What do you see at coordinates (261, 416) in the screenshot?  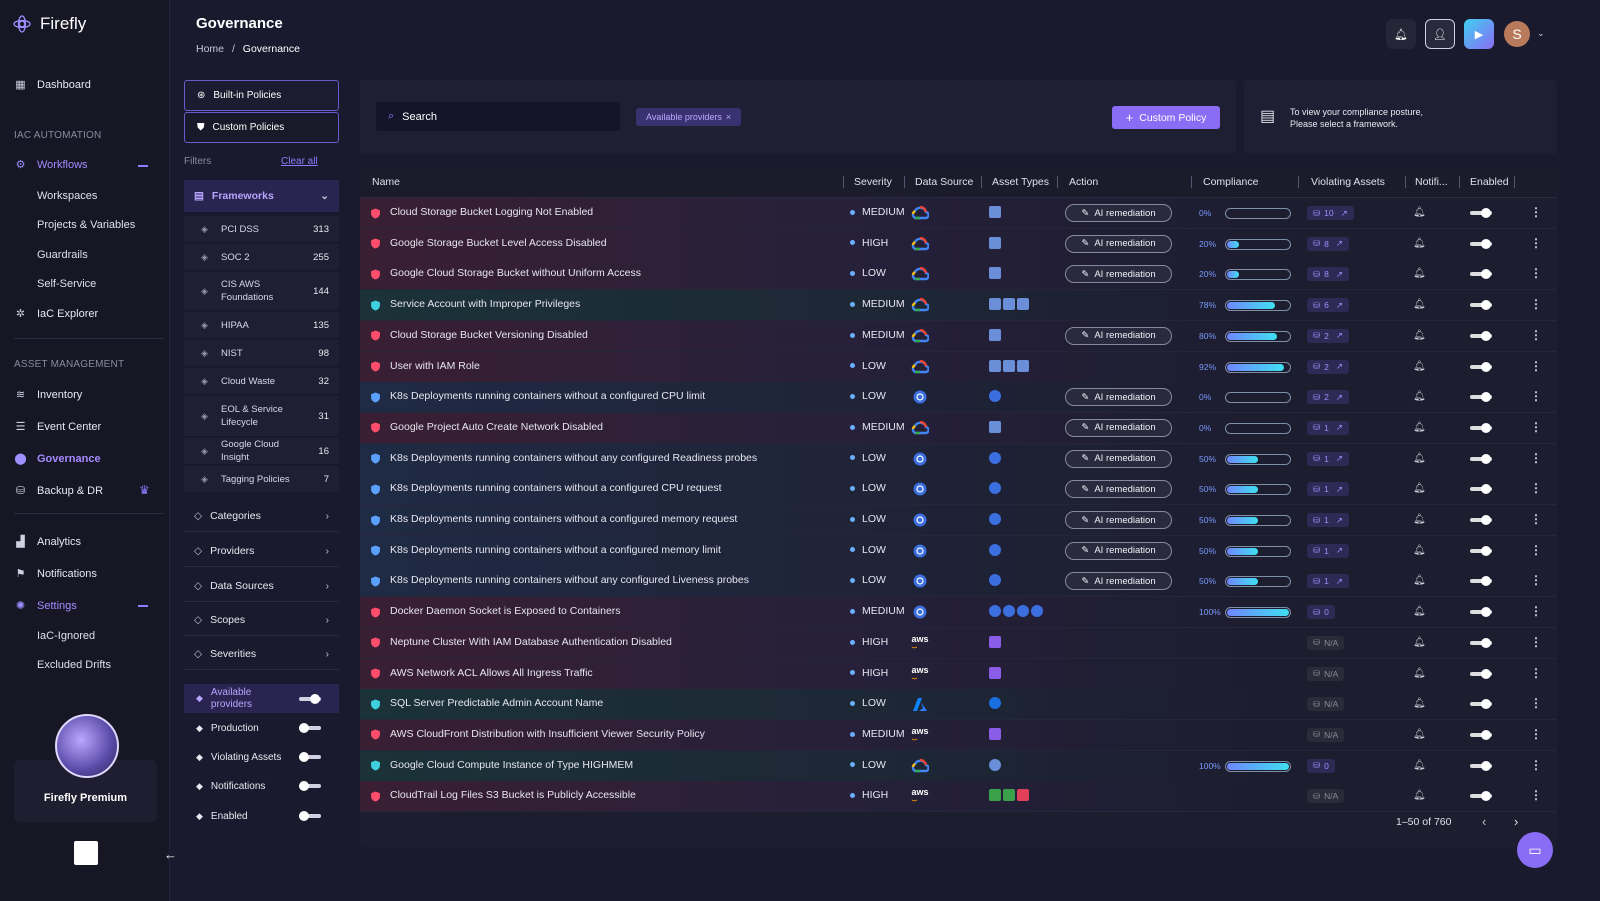 I see `framework-item: ◈ EOL & Service Lifecycle 31` at bounding box center [261, 416].